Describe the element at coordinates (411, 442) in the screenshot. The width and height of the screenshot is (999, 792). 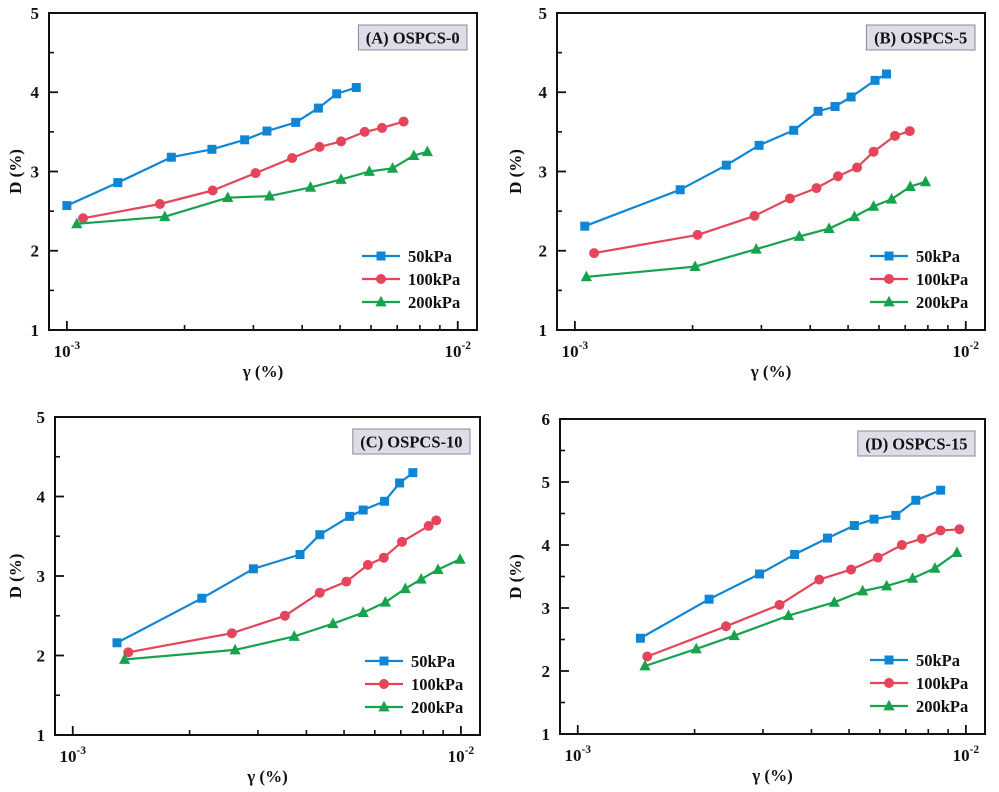
I see `panel-label: (C) OSPCS-10` at that location.